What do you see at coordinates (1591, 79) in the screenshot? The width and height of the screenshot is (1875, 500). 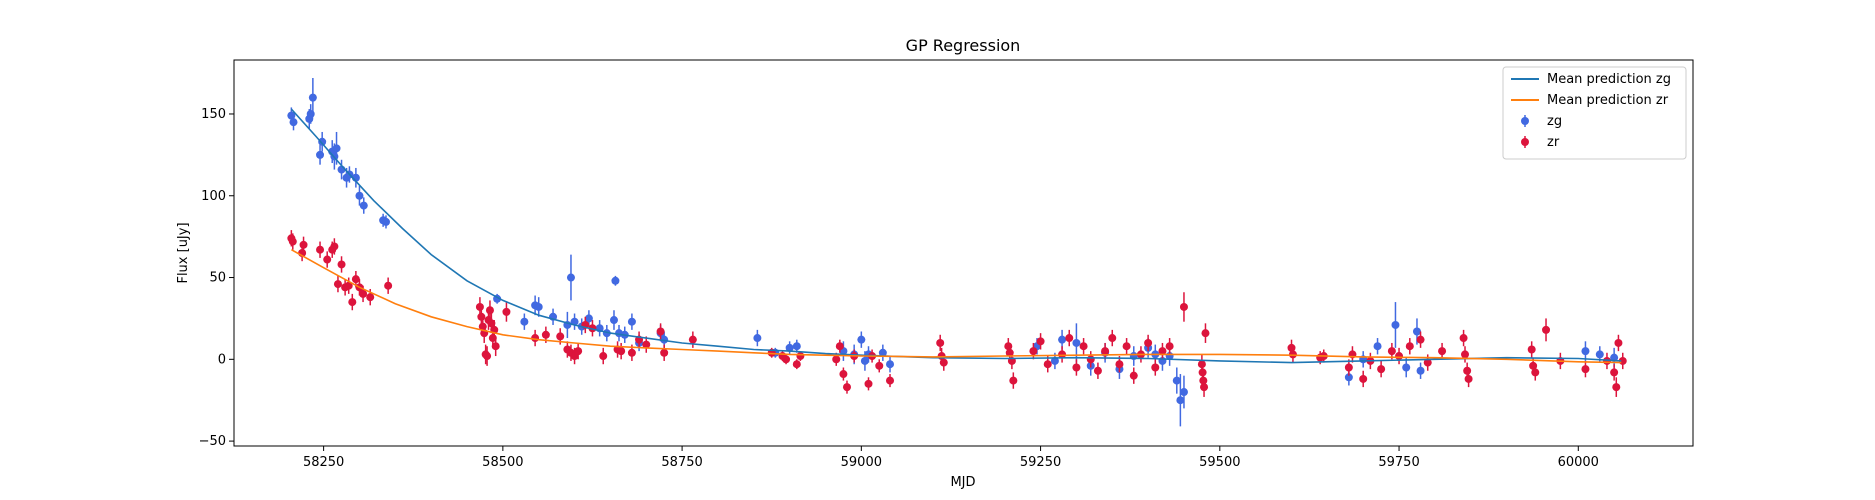 I see `legend-item: Mean prediction zg` at bounding box center [1591, 79].